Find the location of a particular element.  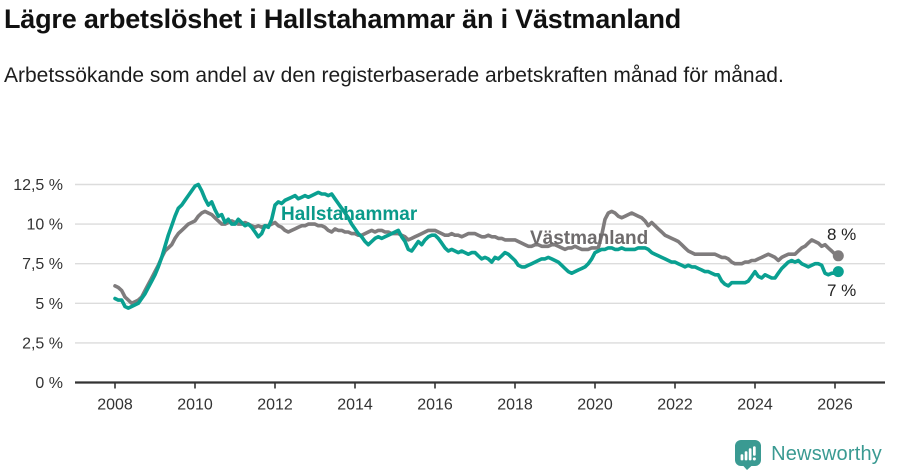

y-tick-label: 2,5 % is located at coordinates (42, 343).